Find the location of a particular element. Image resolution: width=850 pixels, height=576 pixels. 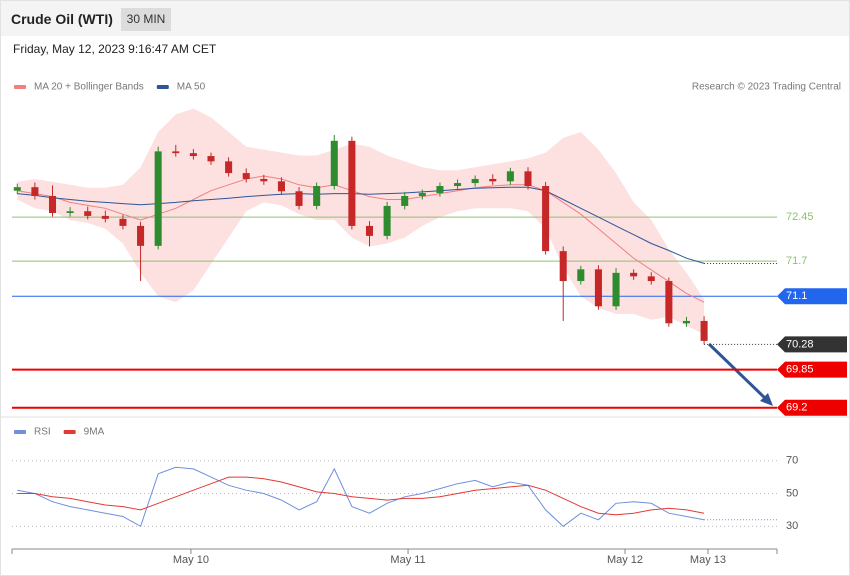

attribution: Research © 2023 Trading Central is located at coordinates (766, 87).